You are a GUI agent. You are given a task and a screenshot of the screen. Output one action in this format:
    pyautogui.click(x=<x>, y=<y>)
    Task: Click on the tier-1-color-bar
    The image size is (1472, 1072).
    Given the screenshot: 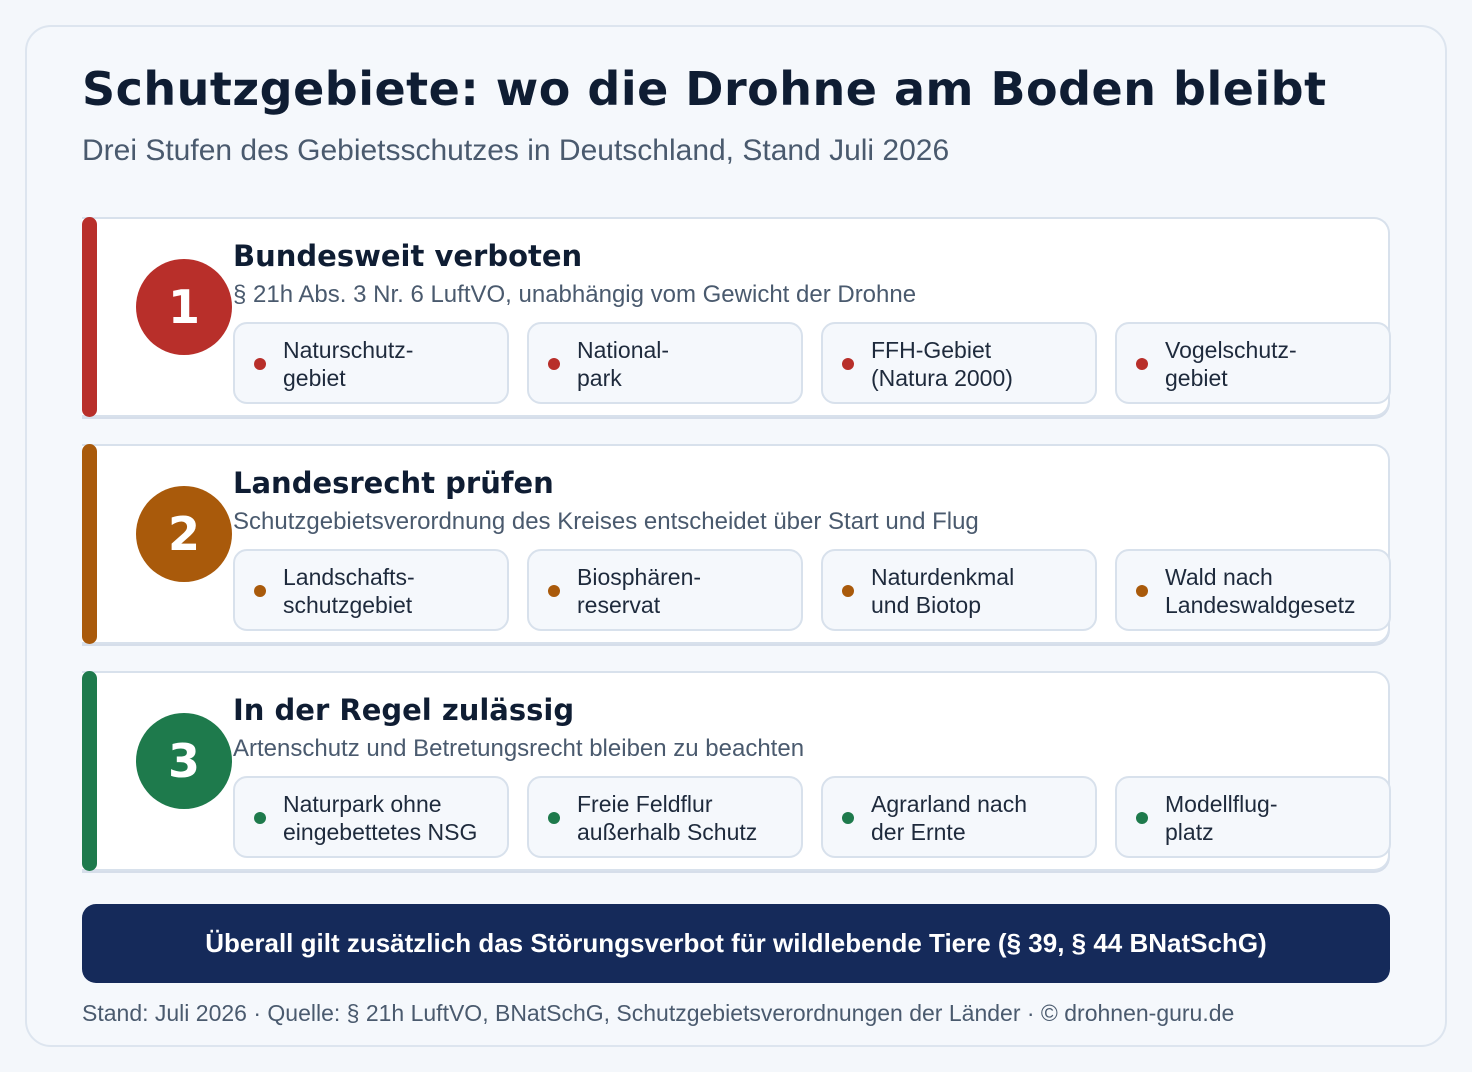 What is the action you would take?
    pyautogui.click(x=89, y=317)
    